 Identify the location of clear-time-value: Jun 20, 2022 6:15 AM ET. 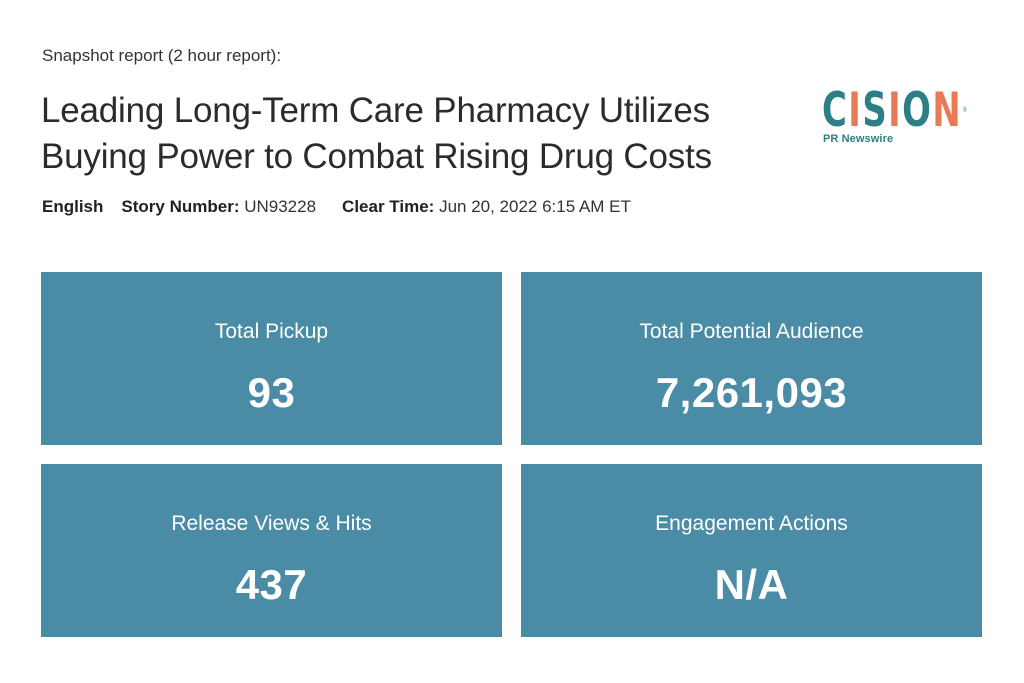
(535, 206).